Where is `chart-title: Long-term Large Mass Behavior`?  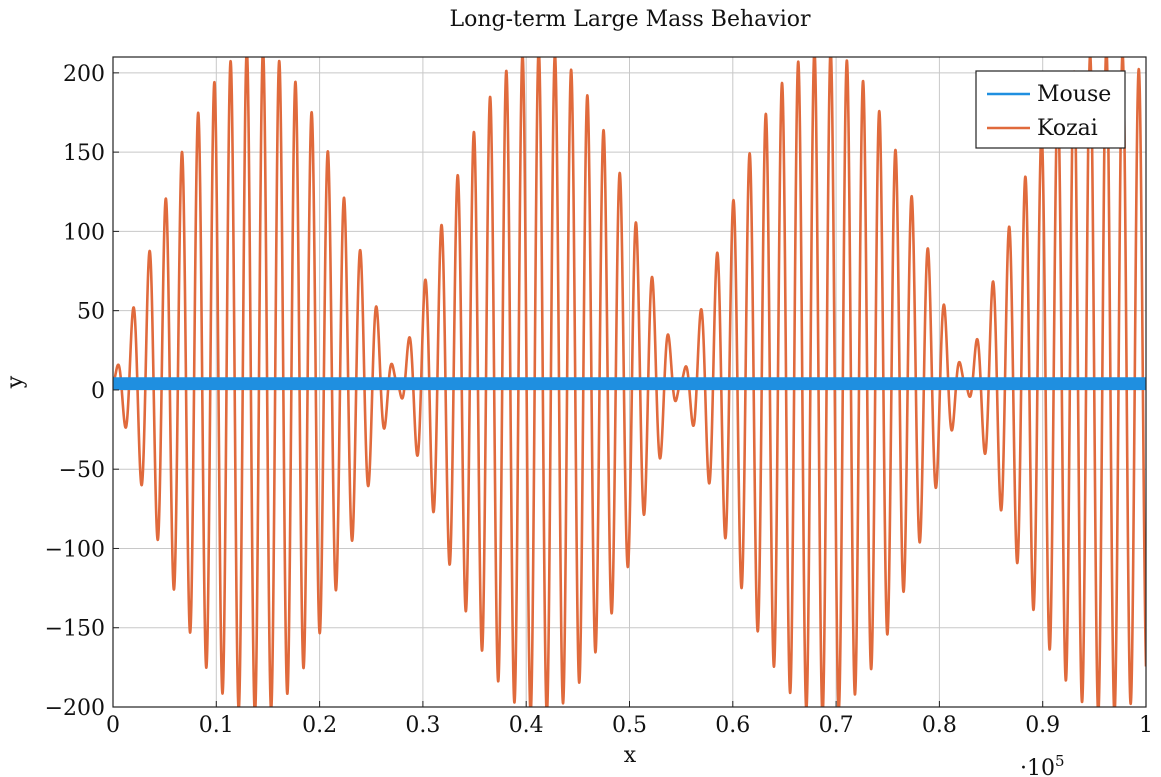 chart-title: Long-term Large Mass Behavior is located at coordinates (630, 19).